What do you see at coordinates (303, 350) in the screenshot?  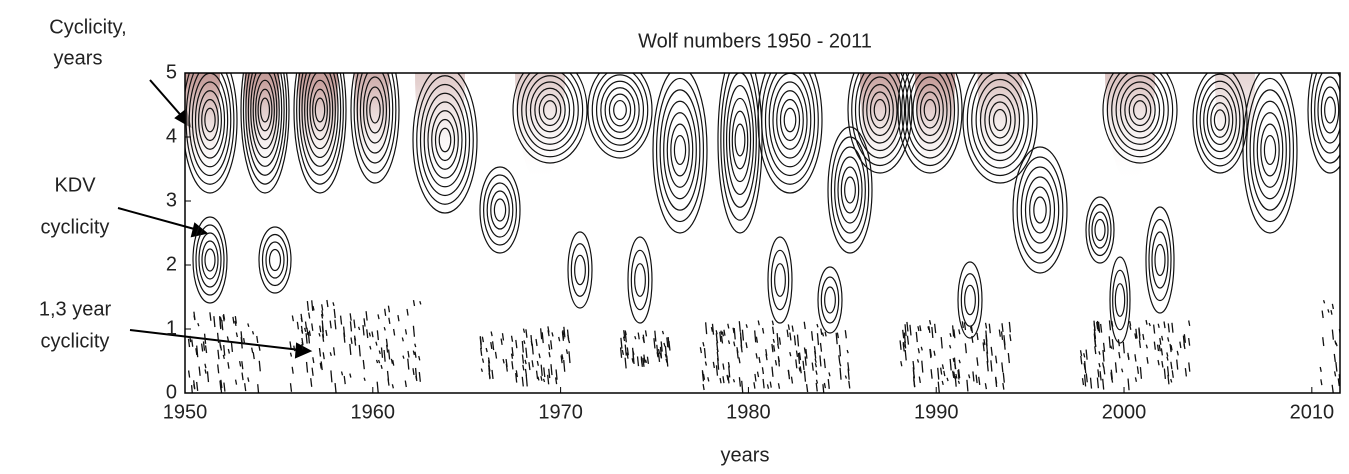 I see `arrow-head` at bounding box center [303, 350].